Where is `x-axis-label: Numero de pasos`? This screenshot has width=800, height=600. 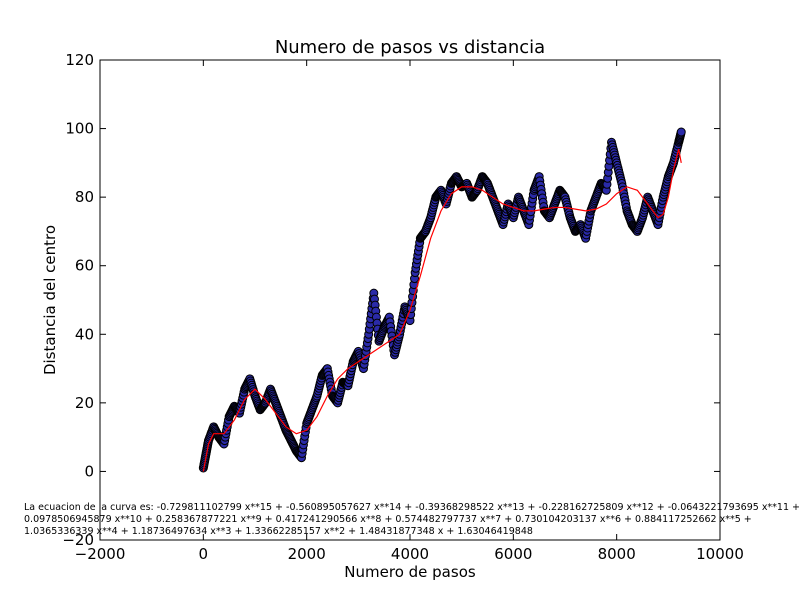 x-axis-label: Numero de pasos is located at coordinates (410, 572).